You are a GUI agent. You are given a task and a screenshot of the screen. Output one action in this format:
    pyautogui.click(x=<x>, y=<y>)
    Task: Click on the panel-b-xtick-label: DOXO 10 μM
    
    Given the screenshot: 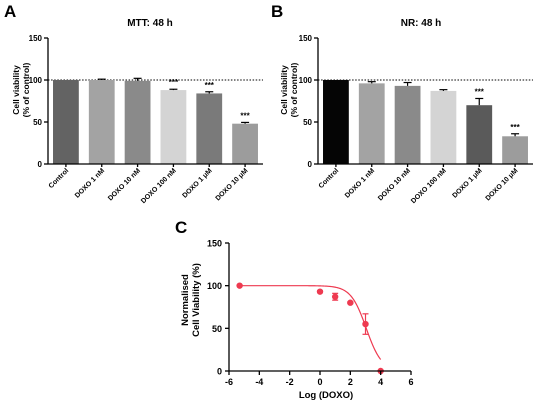 What is the action you would take?
    pyautogui.click(x=502, y=184)
    